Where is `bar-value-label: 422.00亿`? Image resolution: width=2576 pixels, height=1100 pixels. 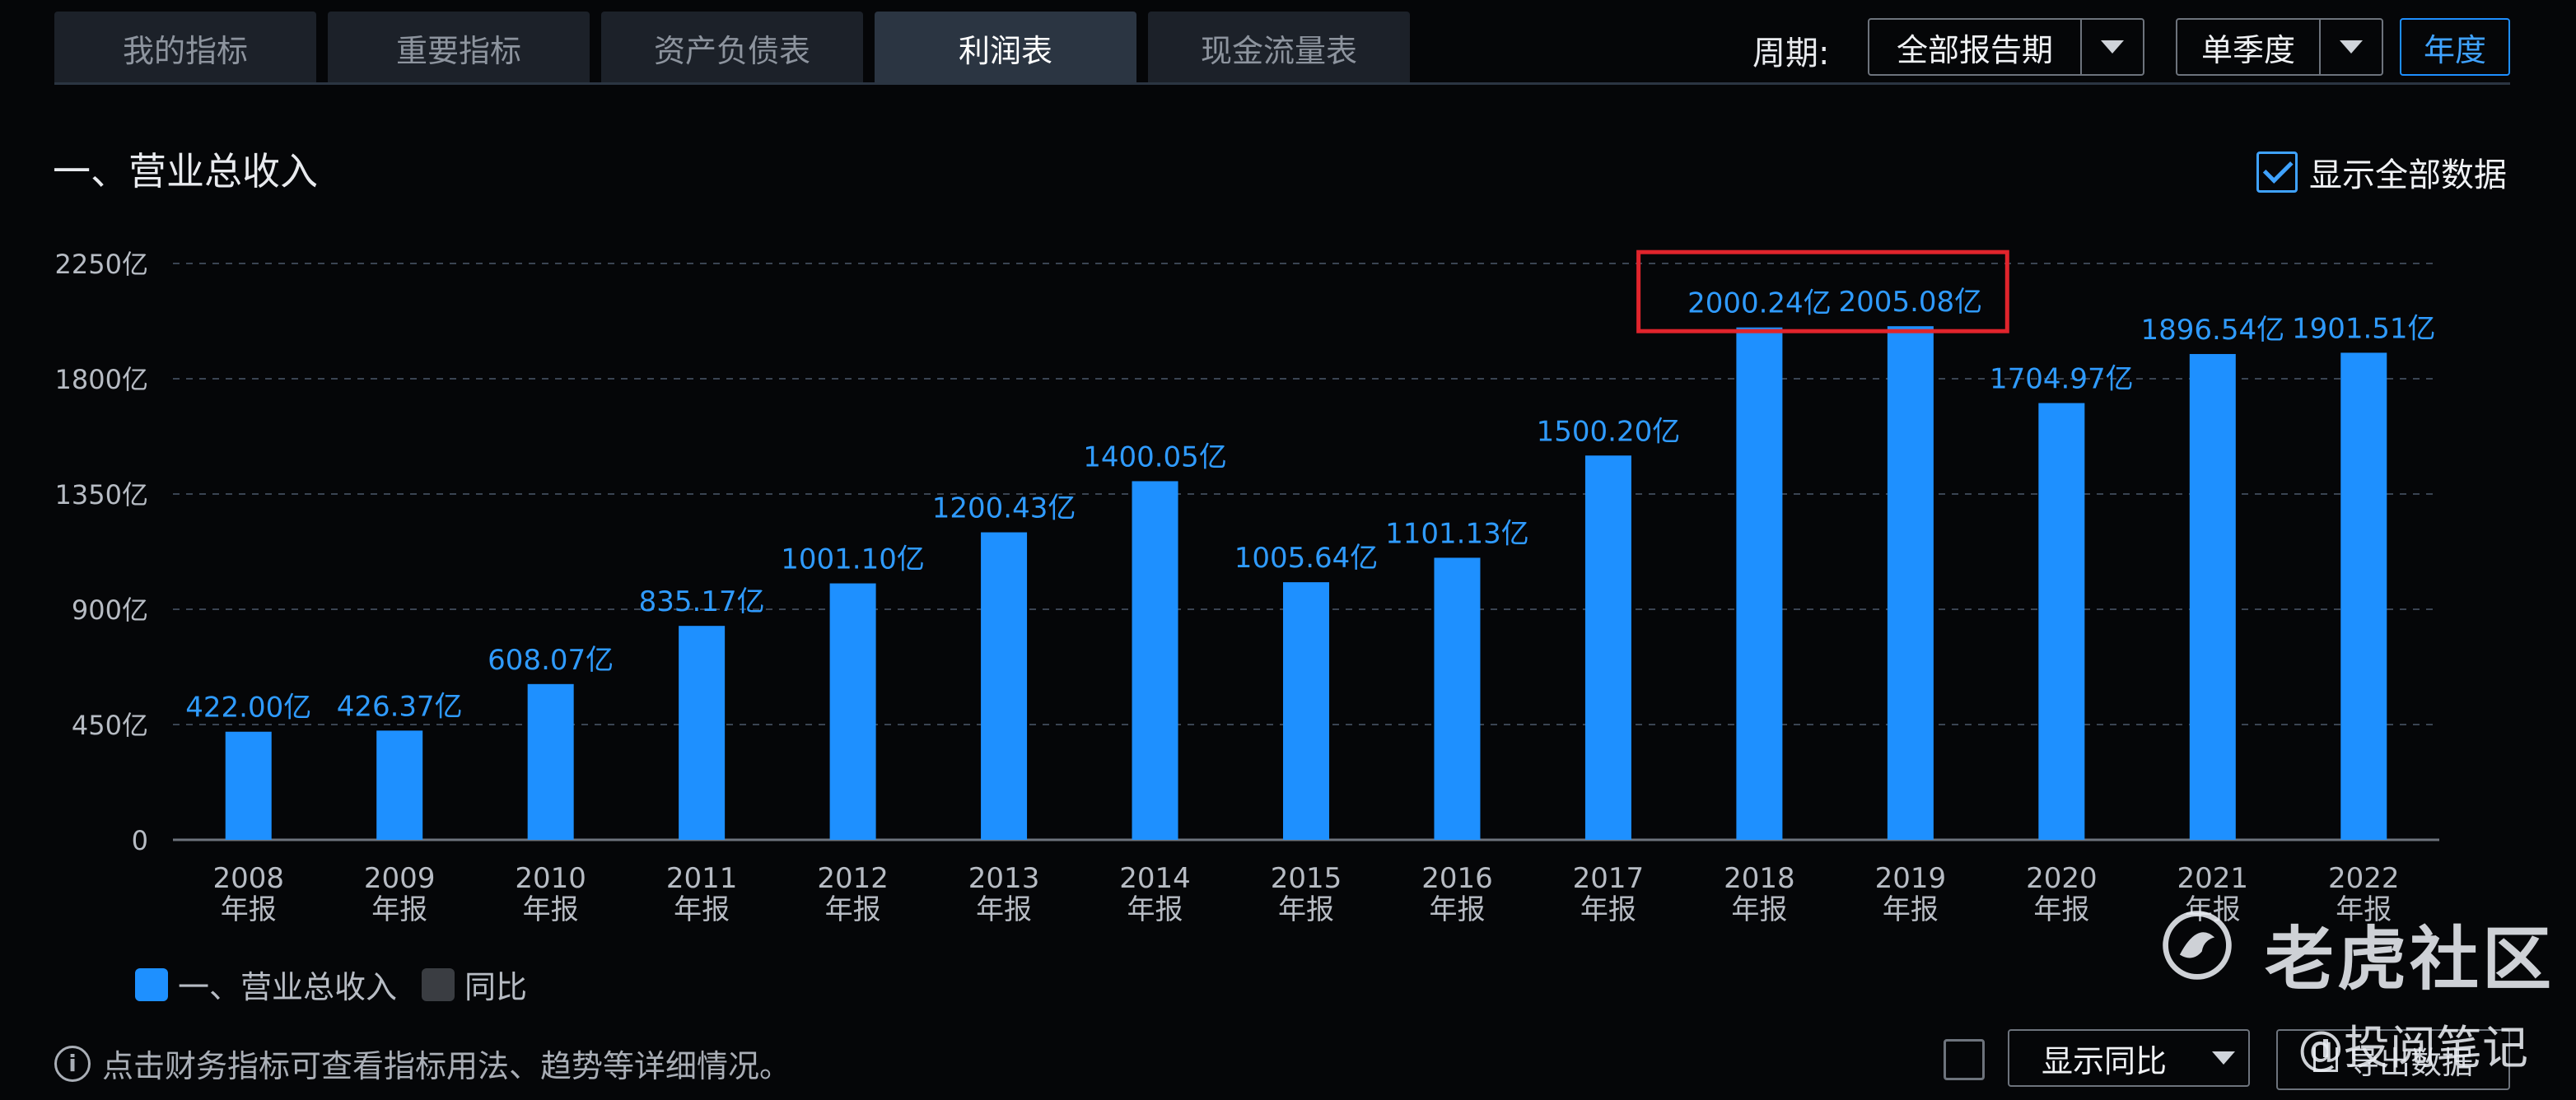 bar-value-label: 422.00亿 is located at coordinates (248, 708).